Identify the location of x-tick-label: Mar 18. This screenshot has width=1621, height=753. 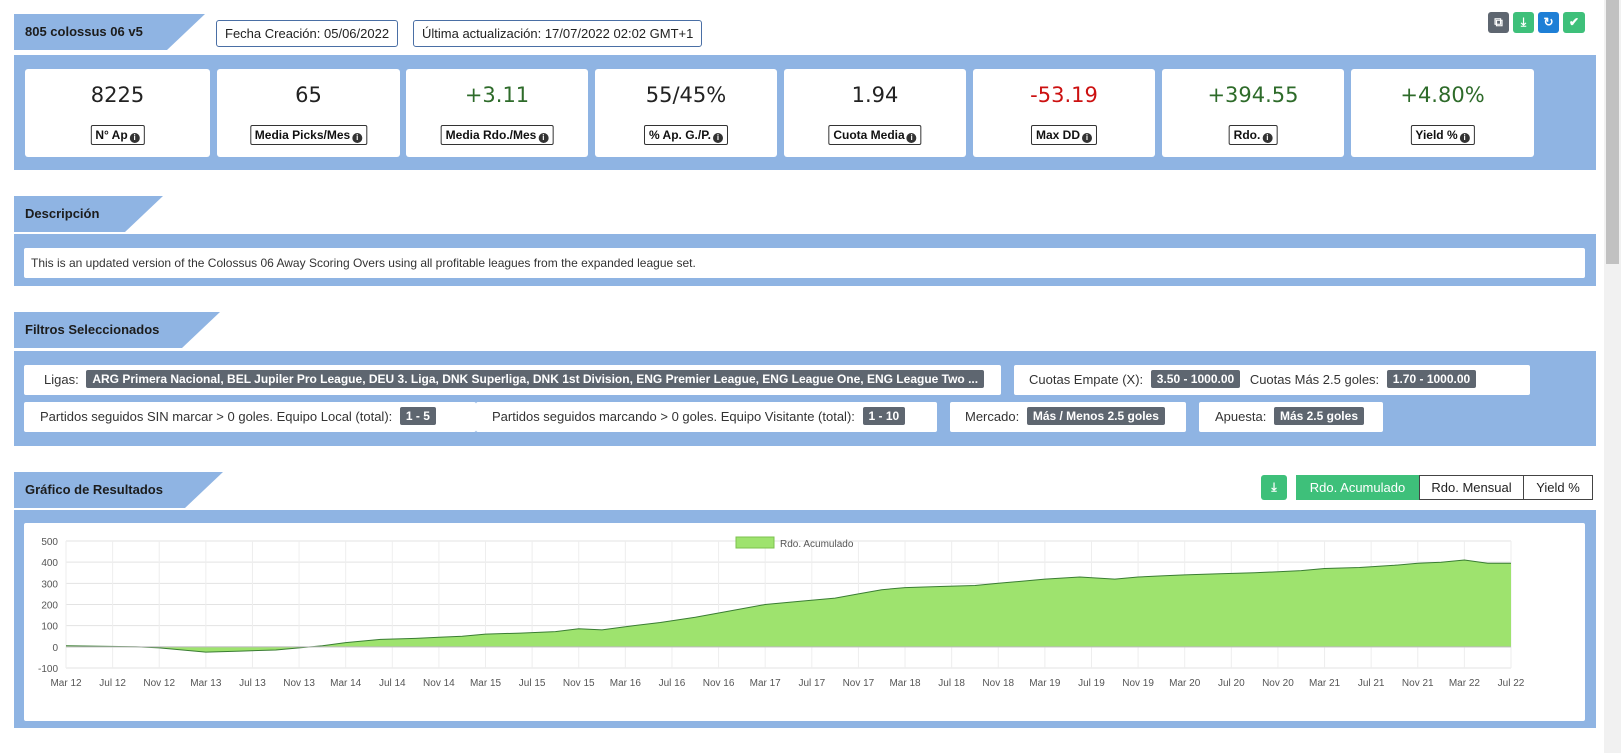
(905, 683).